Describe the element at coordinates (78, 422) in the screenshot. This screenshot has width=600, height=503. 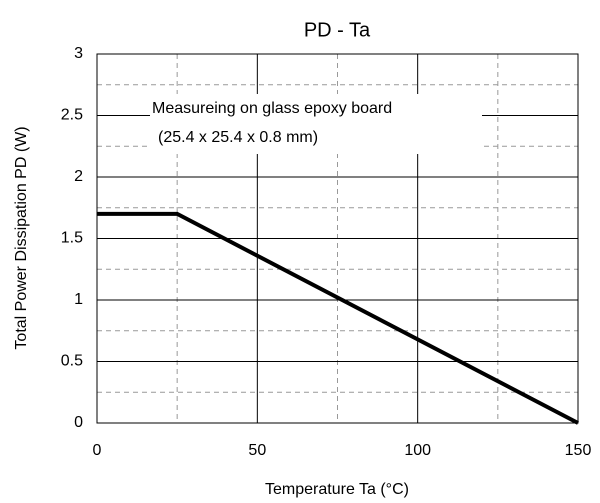
I see `y-tick-label: 0` at that location.